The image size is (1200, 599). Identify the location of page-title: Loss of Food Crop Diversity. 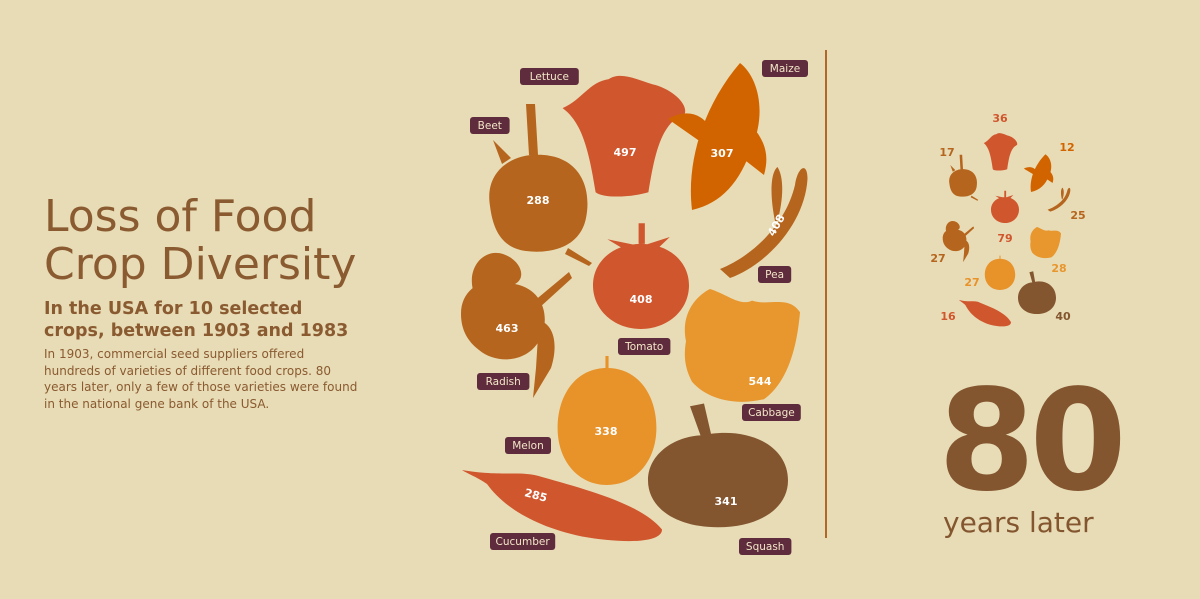
(200, 241).